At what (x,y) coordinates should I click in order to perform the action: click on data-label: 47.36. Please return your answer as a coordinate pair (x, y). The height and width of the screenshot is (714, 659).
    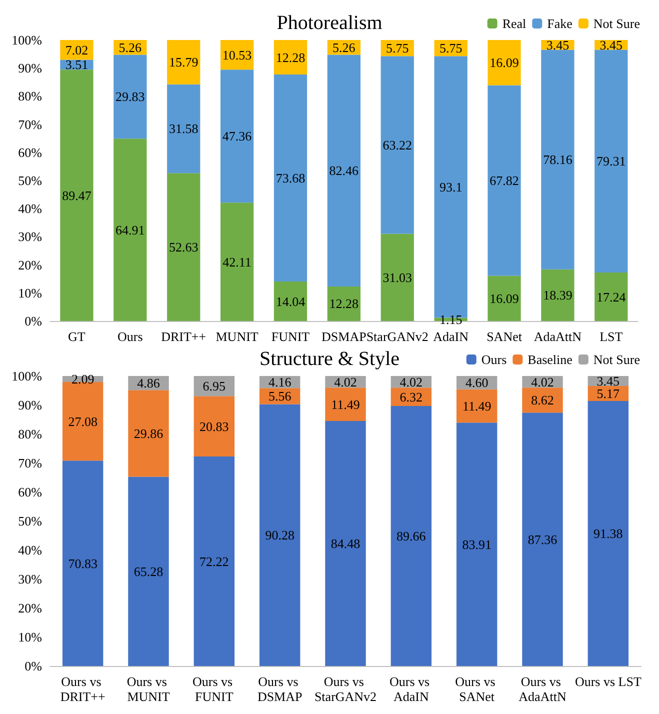
    Looking at the image, I should click on (237, 136).